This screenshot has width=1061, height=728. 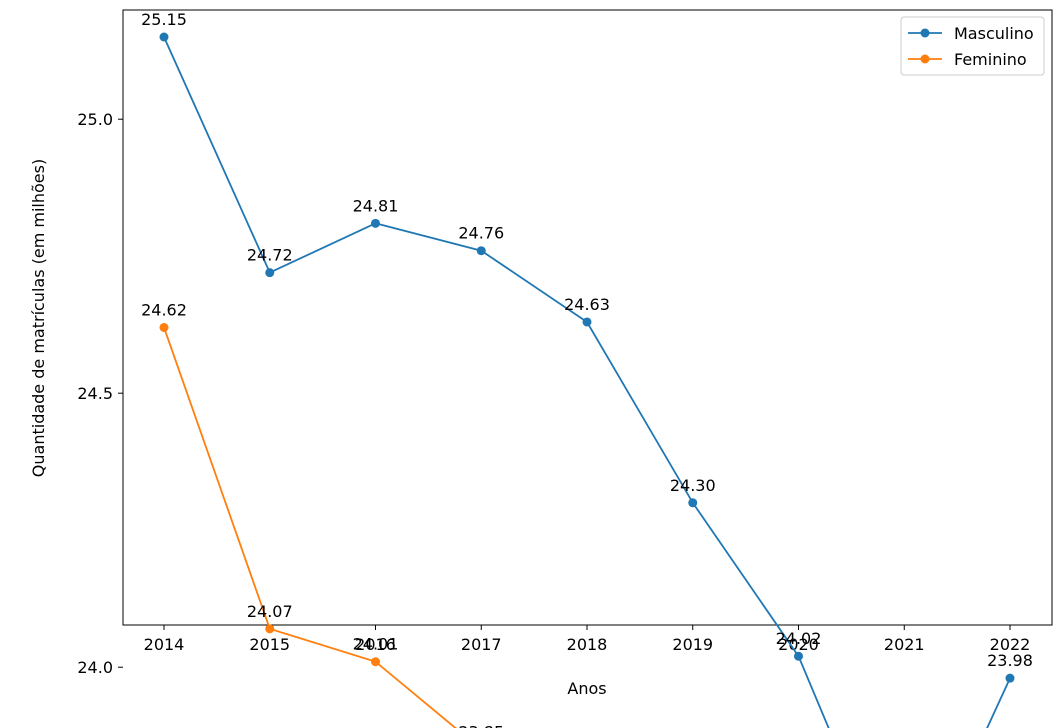 I want to click on y-tick-label: 25.0, so click(x=95, y=119).